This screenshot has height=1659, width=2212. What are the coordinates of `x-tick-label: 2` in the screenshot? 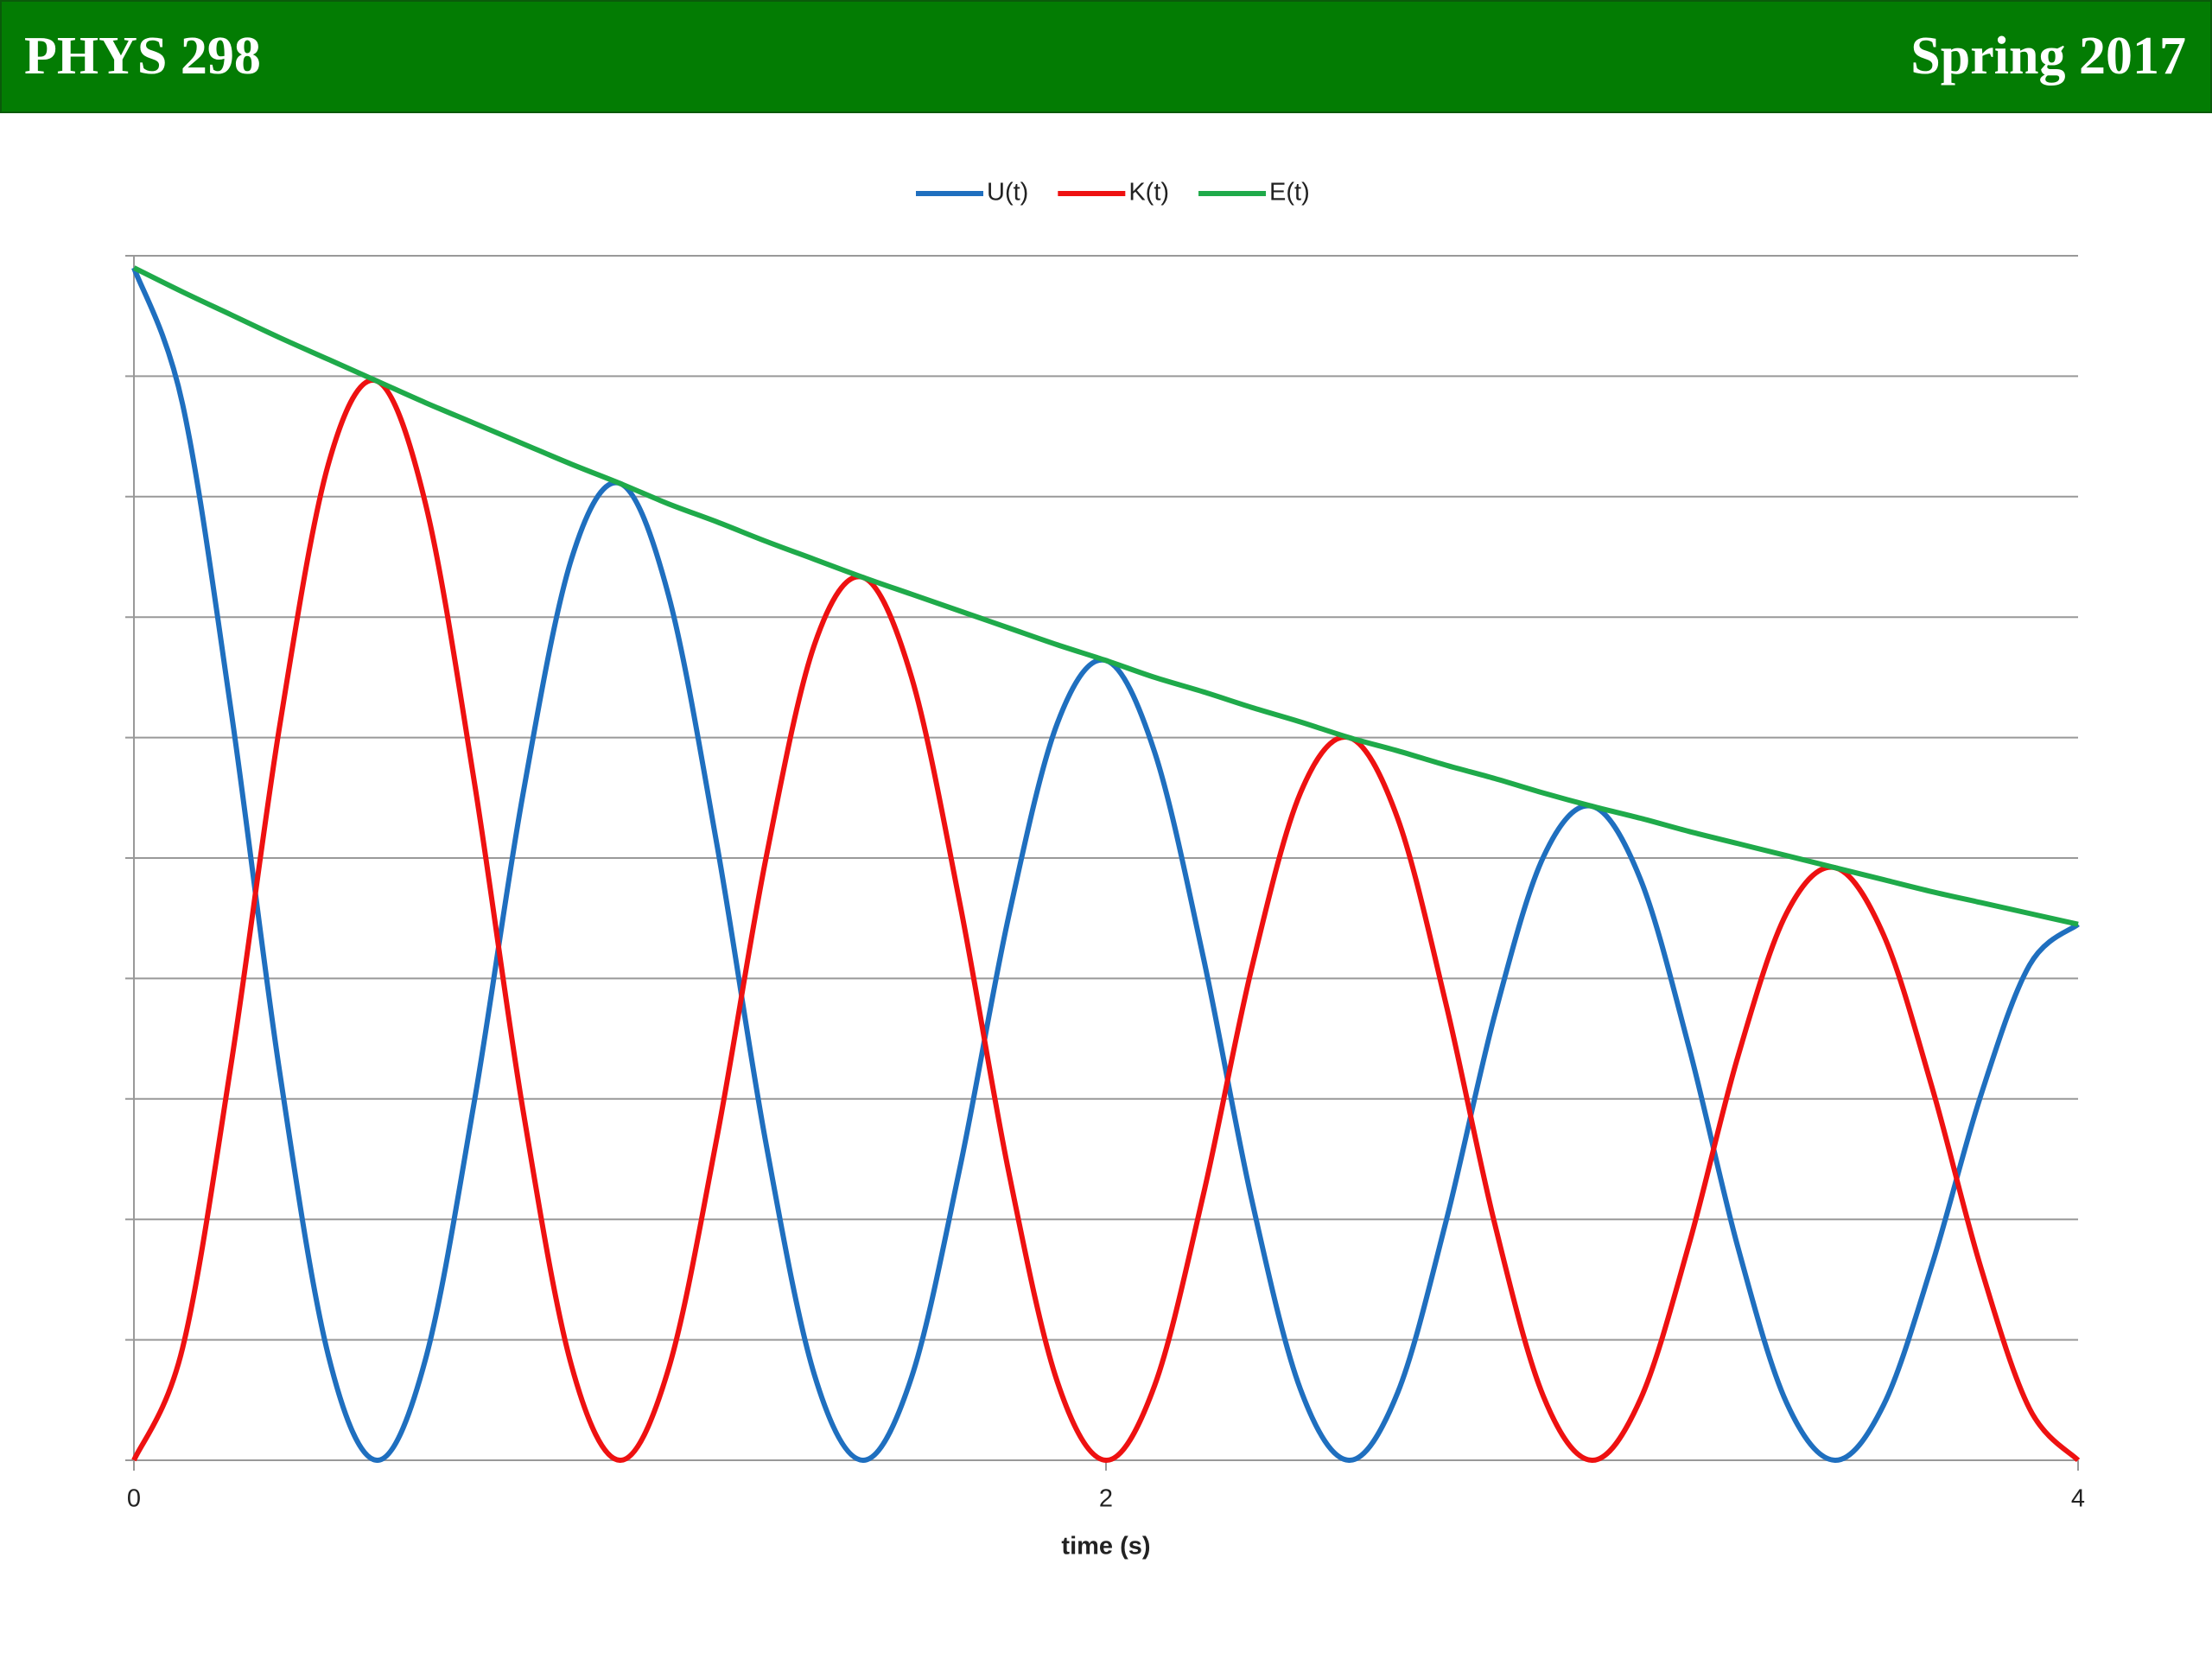 It's located at (1106, 1499).